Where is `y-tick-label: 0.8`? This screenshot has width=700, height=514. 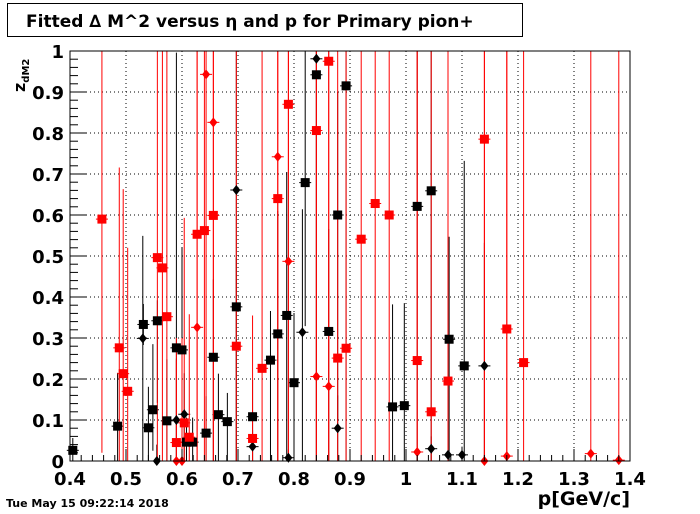 y-tick-label: 0.8 is located at coordinates (48, 134).